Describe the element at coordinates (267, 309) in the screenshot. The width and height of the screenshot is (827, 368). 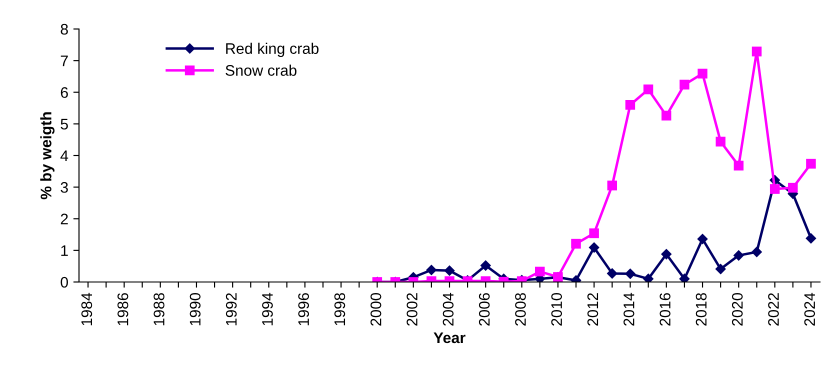
I see `x-tick-label: 1994` at that location.